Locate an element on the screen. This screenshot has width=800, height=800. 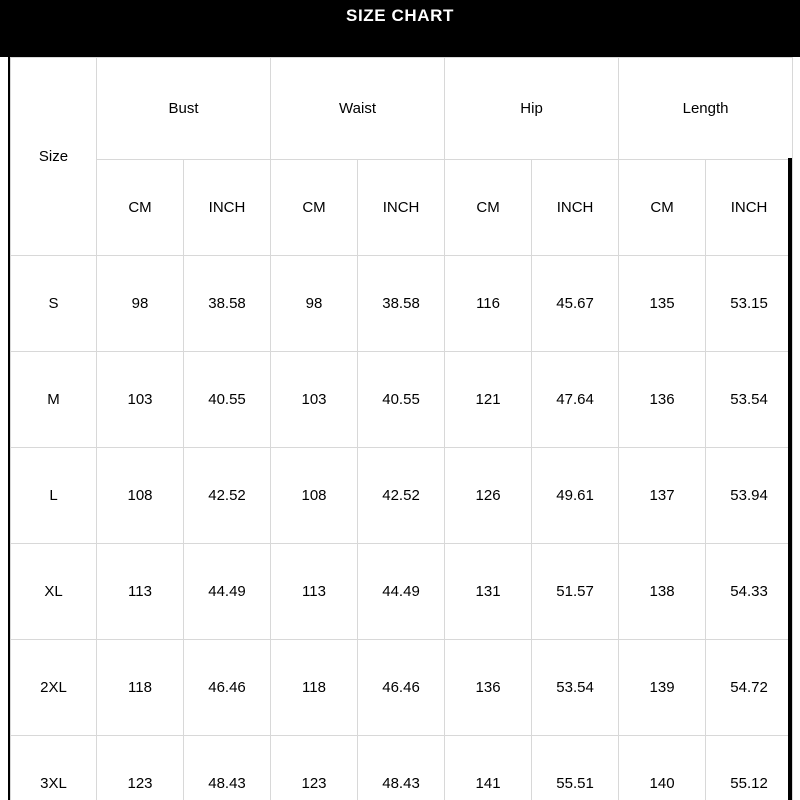
size-chart-title-bar: SIZE CHART is located at coordinates (400, 28).